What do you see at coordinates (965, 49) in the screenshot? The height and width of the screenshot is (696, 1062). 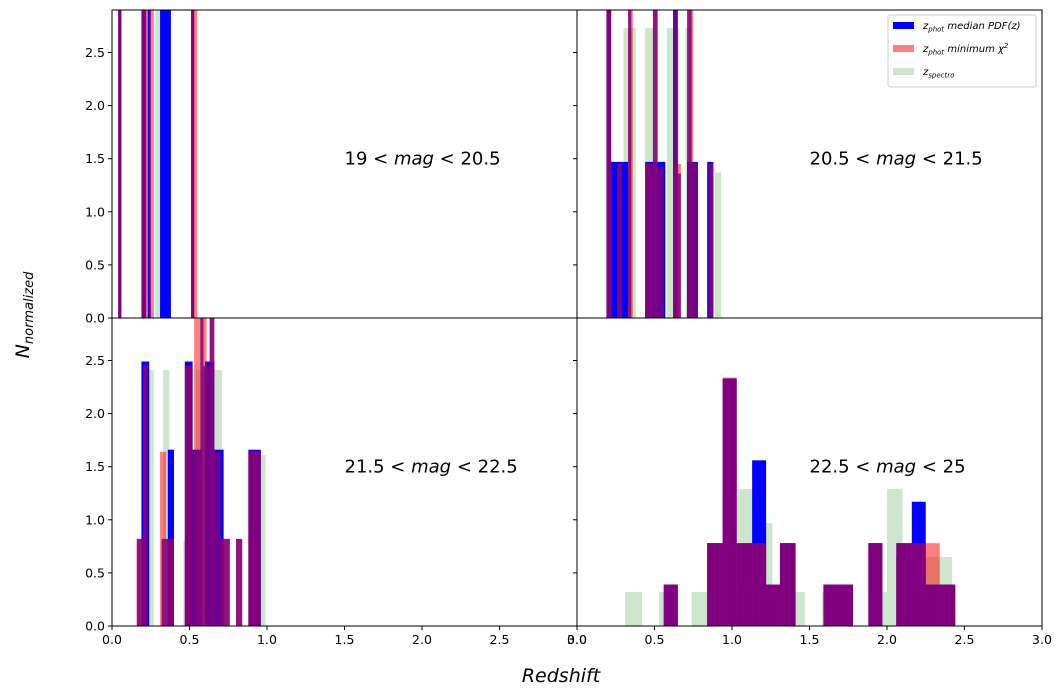 I see `legend-entry: zphot minimum χ2` at bounding box center [965, 49].